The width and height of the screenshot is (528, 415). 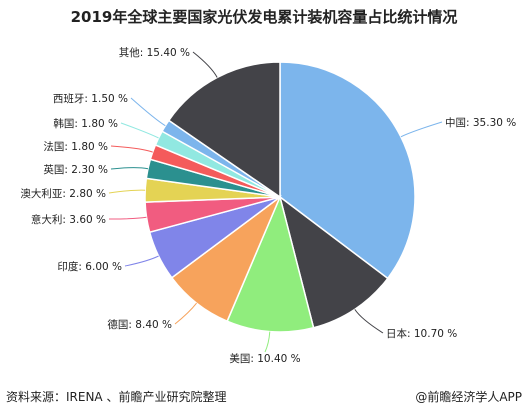 I want to click on slice-label-11: 其他: 15.40 %, so click(x=154, y=52).